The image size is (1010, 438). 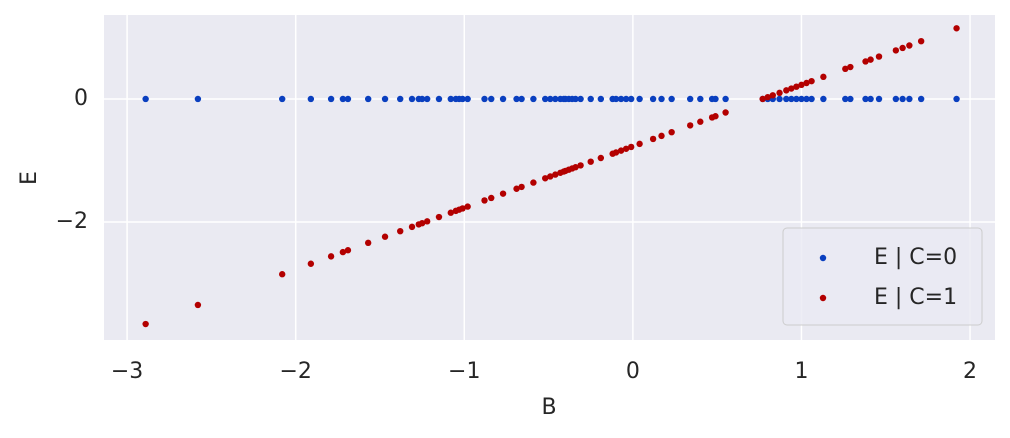 I want to click on x-tick-label: −1, so click(x=464, y=371).